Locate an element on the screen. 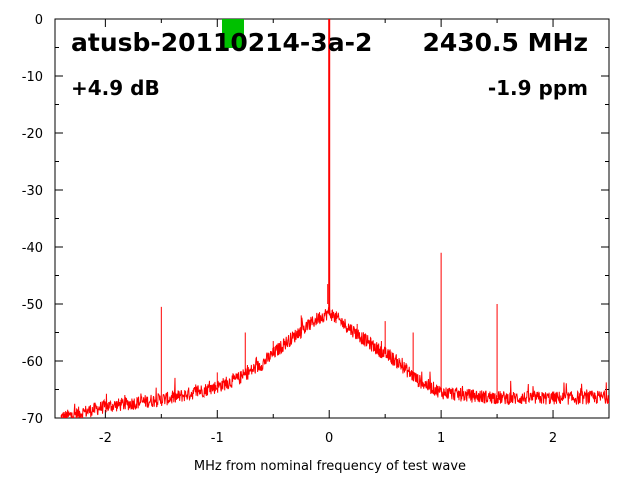  x-tick-label: -2 is located at coordinates (105, 438).